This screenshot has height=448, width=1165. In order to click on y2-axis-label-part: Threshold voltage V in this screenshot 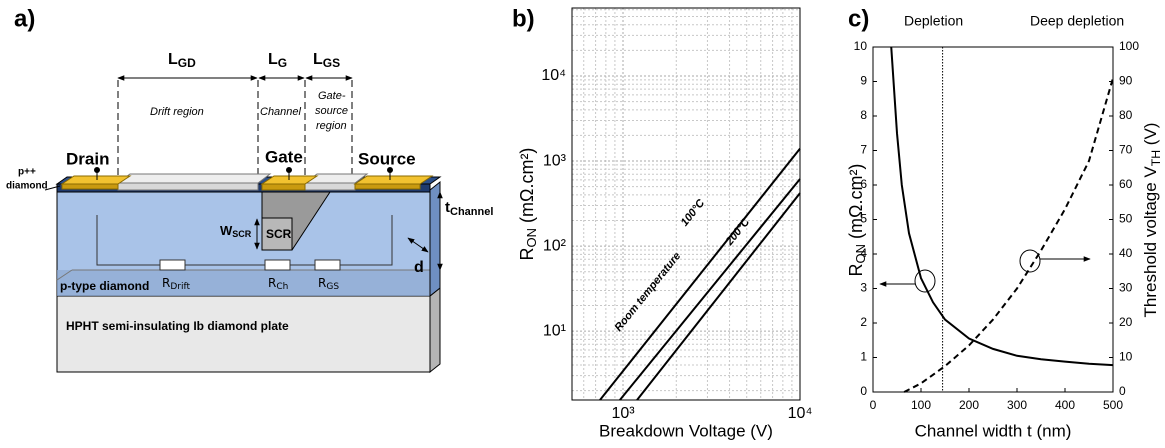, I will do `click(1150, 242)`.